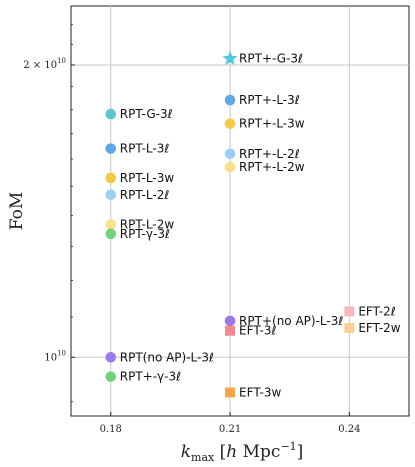 Image resolution: width=415 pixels, height=467 pixels. I want to click on y-axis-label: FoM, so click(17, 211).